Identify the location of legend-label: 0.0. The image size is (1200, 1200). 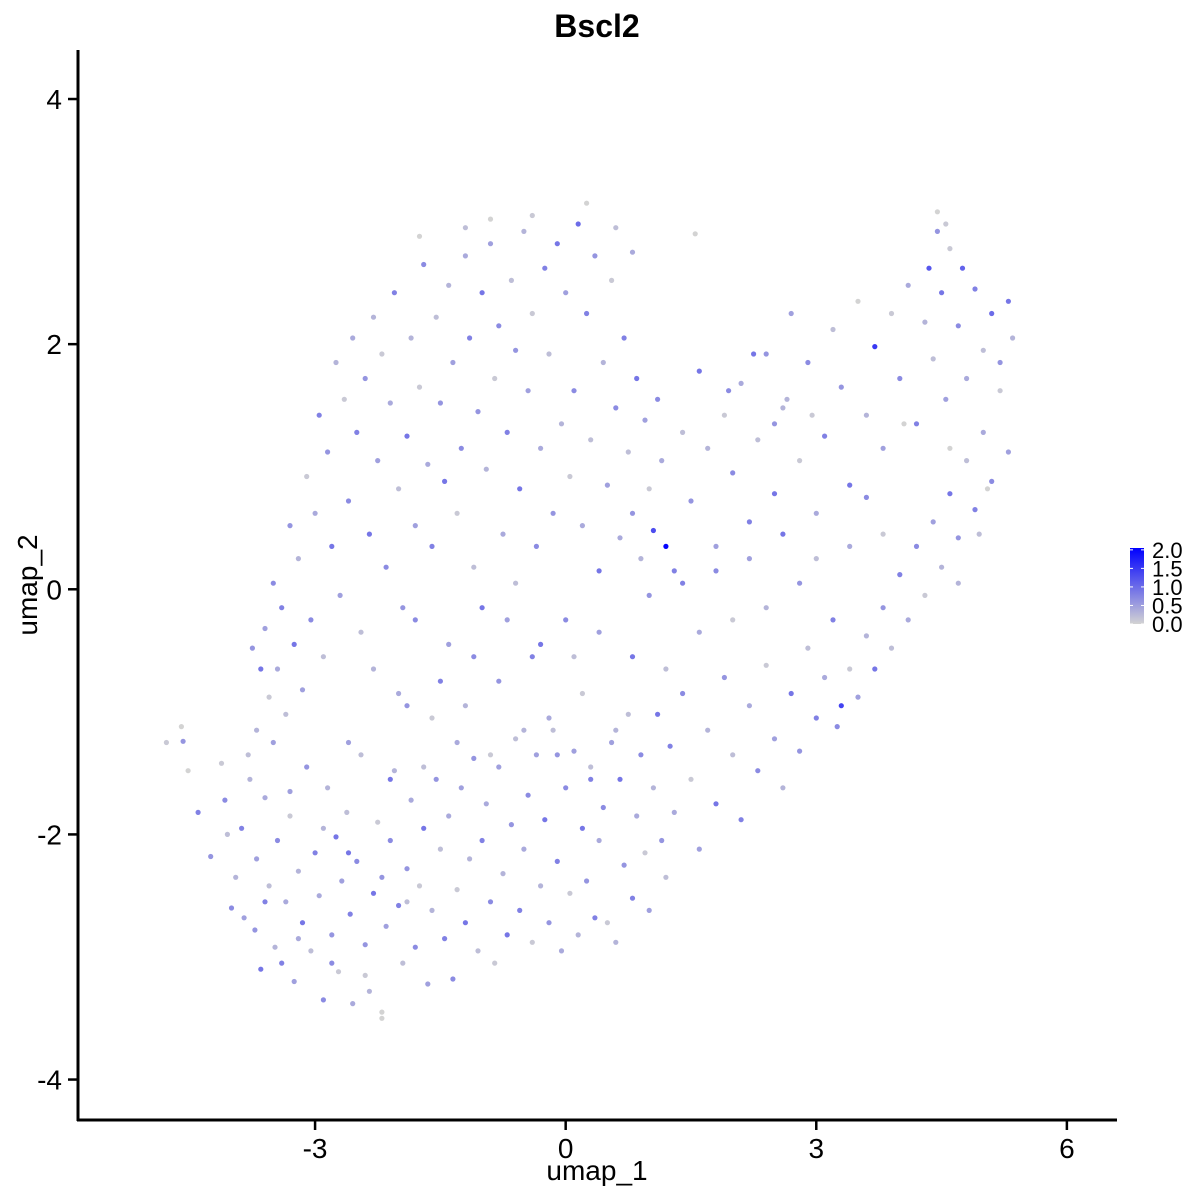
(1167, 624).